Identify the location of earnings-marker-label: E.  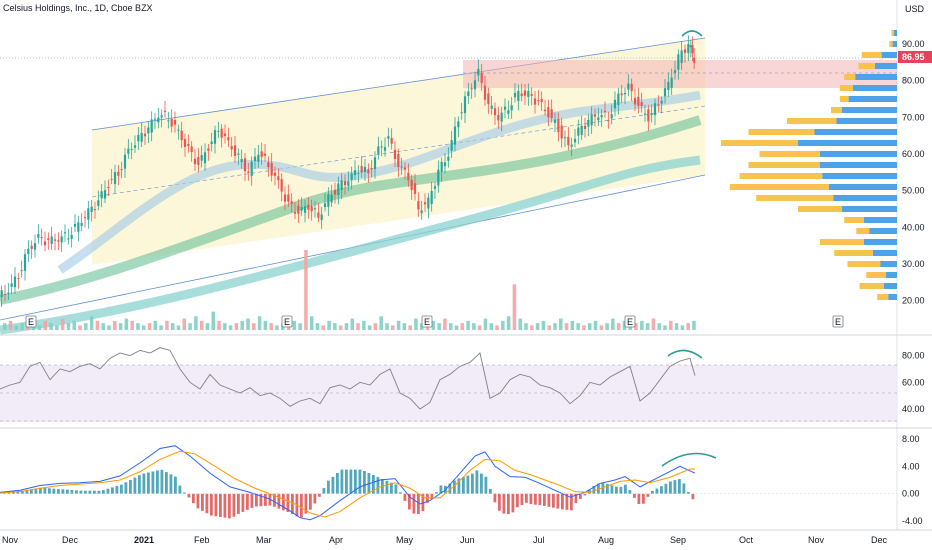
(838, 322).